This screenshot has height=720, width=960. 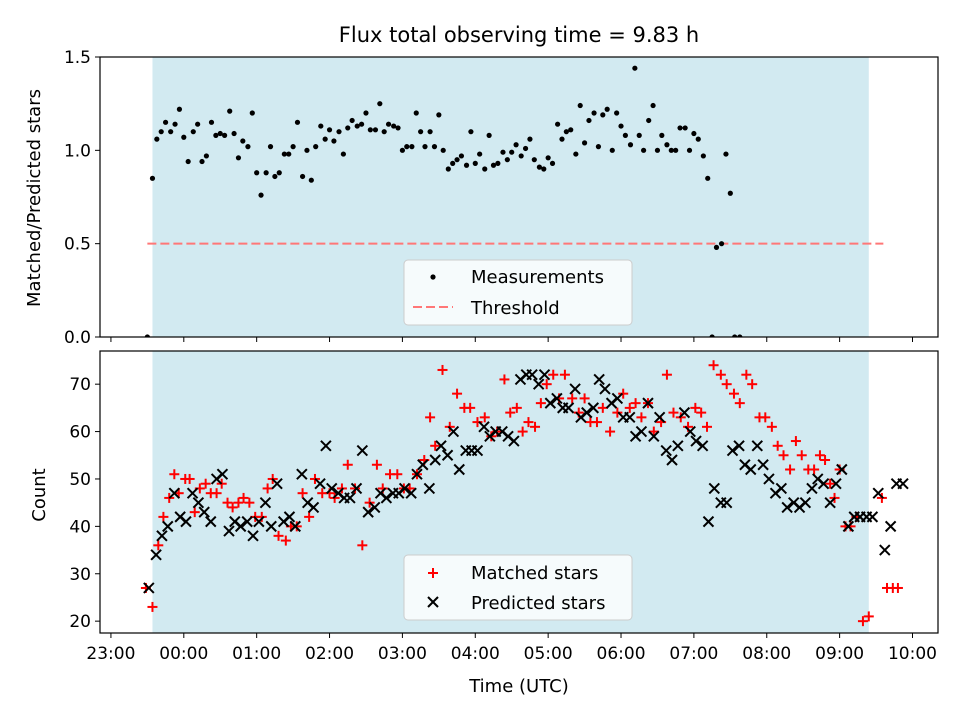 What do you see at coordinates (77, 58) in the screenshot?
I see `y-tick-label: 1.5` at bounding box center [77, 58].